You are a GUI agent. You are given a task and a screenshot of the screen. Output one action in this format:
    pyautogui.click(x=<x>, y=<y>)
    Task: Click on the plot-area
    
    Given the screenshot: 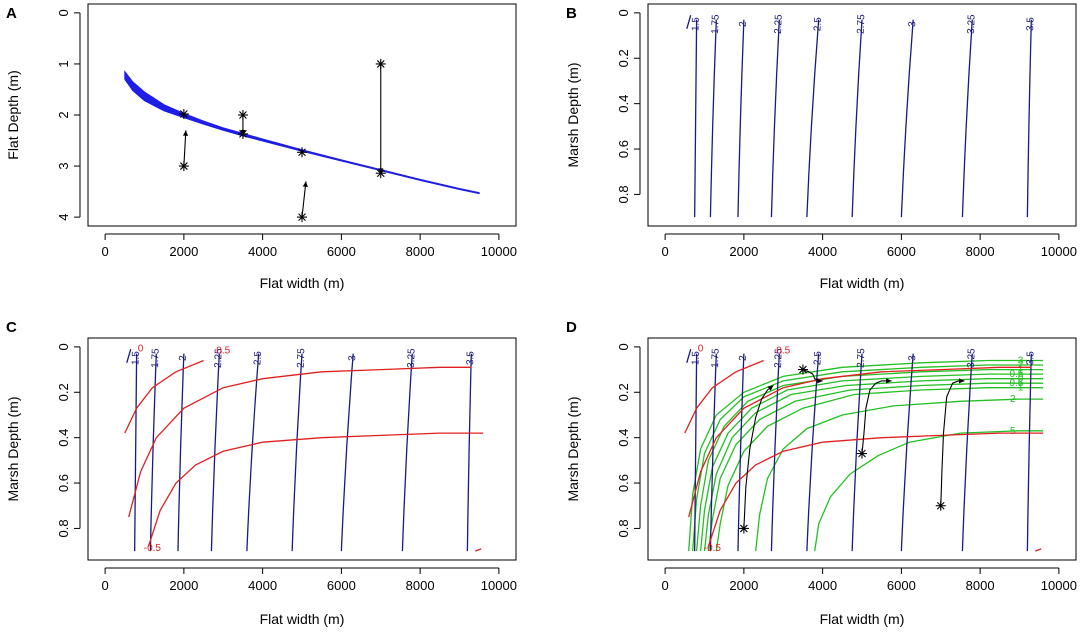 What is the action you would take?
    pyautogui.click(x=302, y=140)
    